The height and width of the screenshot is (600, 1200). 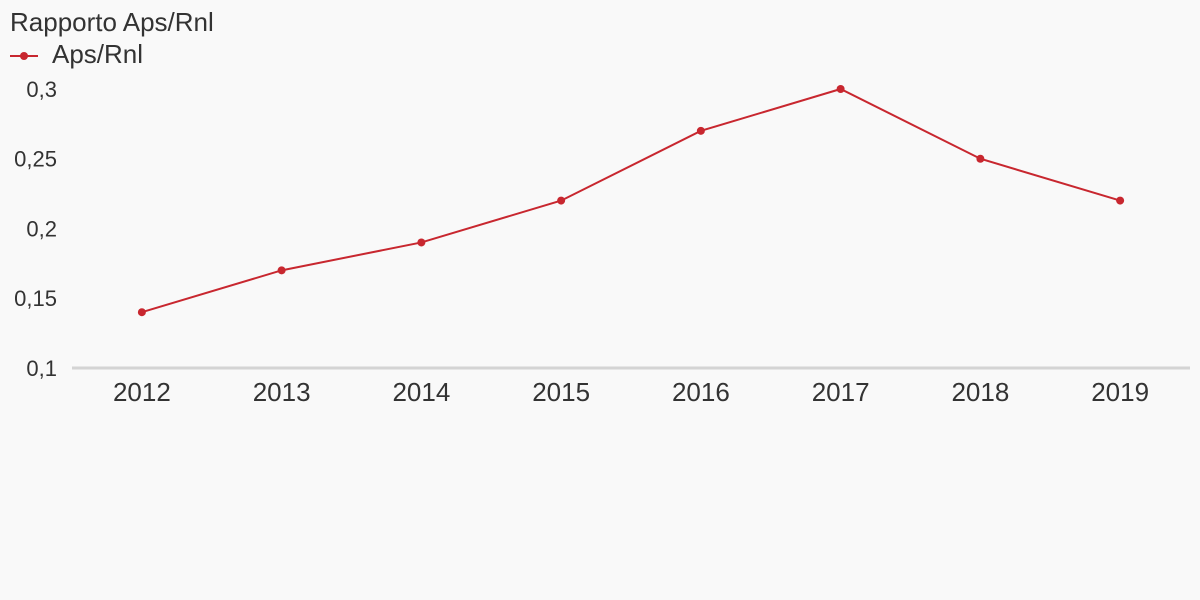 I want to click on x-tick-label: 2018, so click(x=980, y=392).